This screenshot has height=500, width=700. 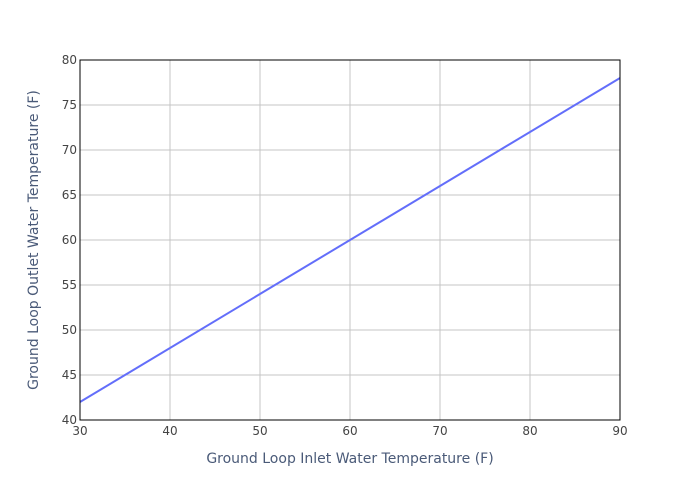 I want to click on y-tick-label: 50, so click(x=69, y=330).